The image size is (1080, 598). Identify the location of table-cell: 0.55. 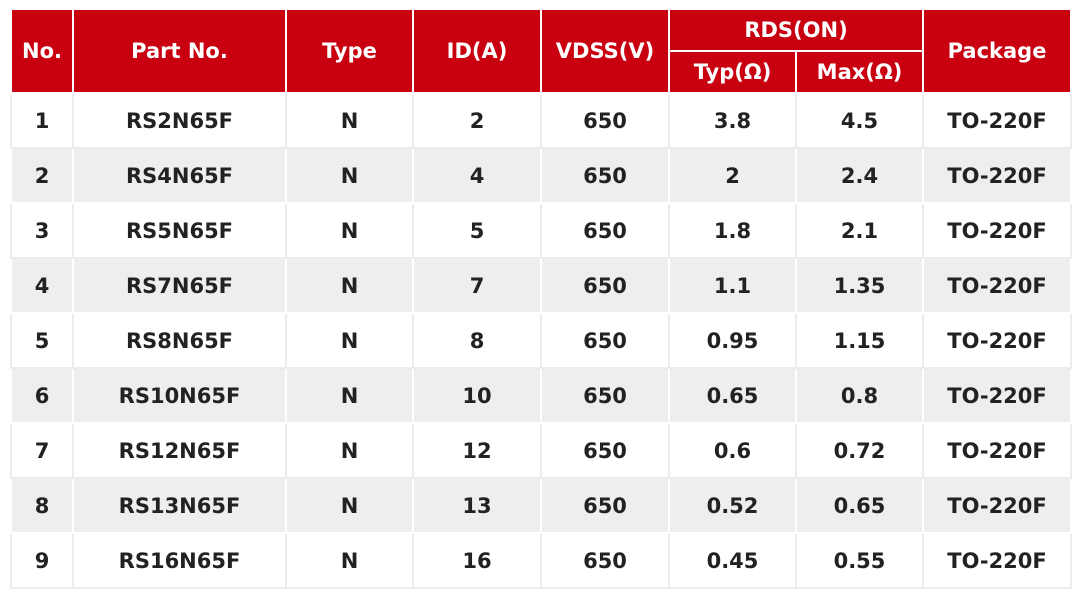
(859, 560).